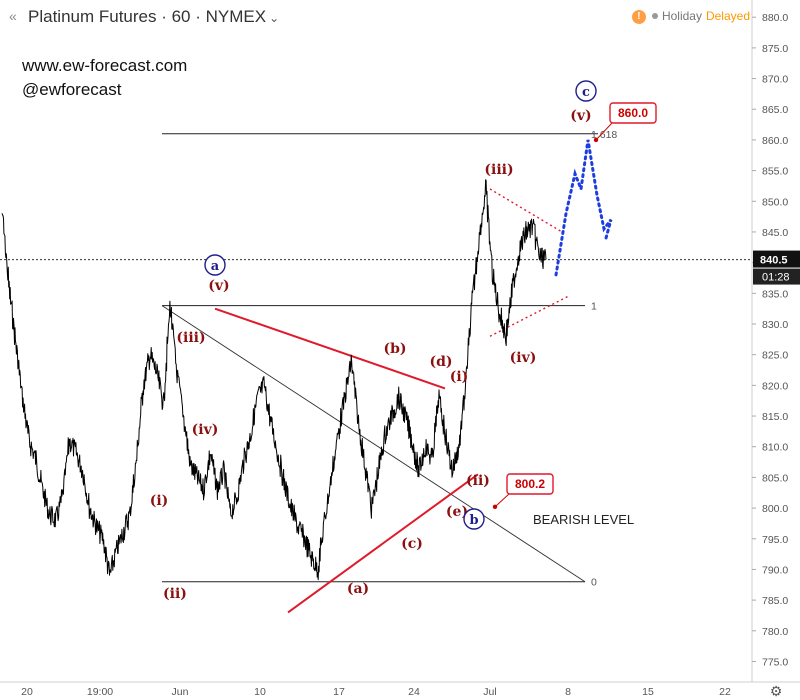 The height and width of the screenshot is (700, 800). I want to click on market-status: ! Holiday Delayed, so click(690, 16).